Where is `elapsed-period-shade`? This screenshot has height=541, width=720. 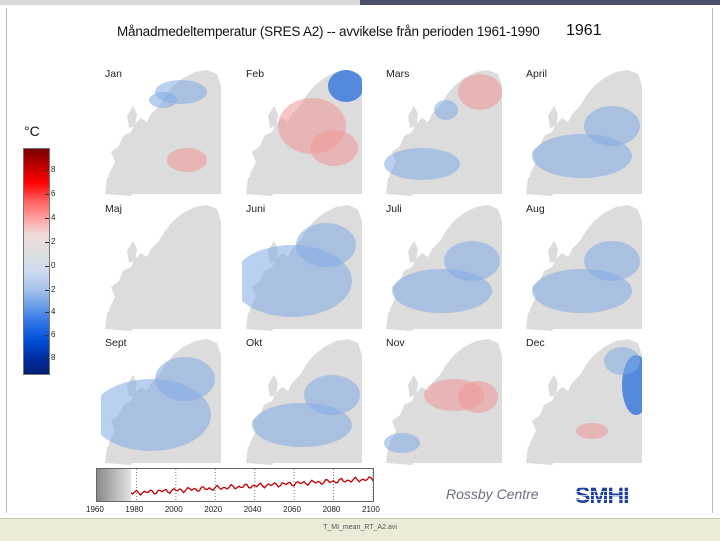 elapsed-period-shade is located at coordinates (114, 485).